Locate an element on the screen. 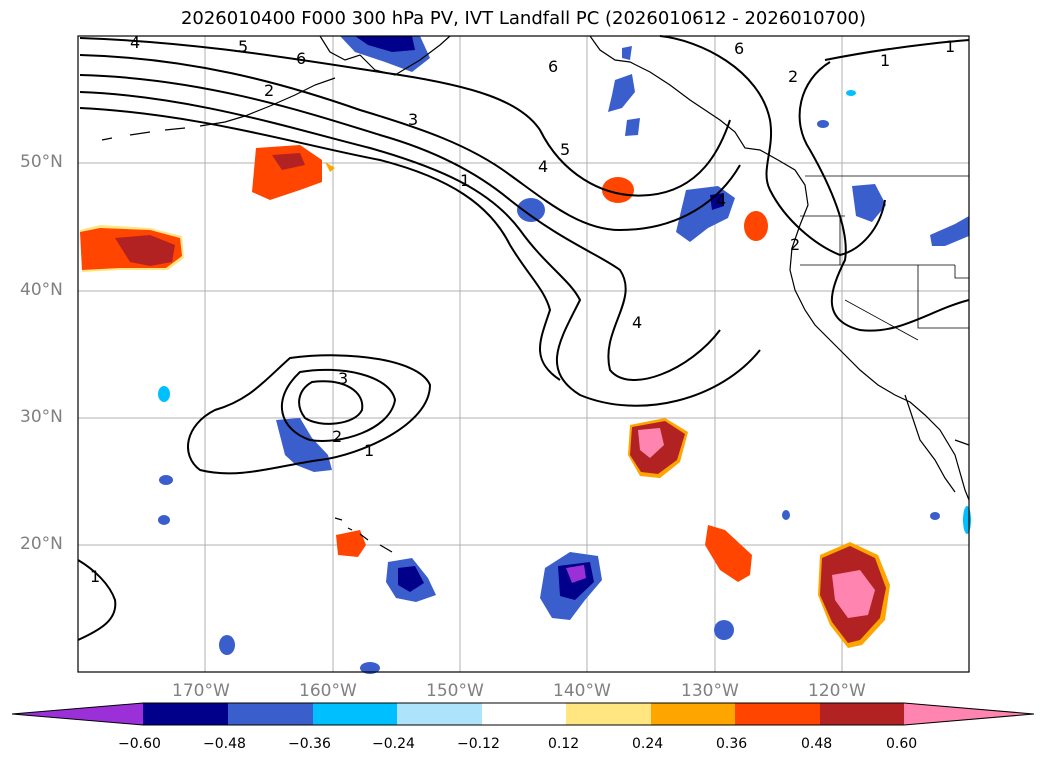 Image resolution: width=1047 pixels, height=765 pixels. negative-anomaly-alaska is located at coordinates (385, 54).